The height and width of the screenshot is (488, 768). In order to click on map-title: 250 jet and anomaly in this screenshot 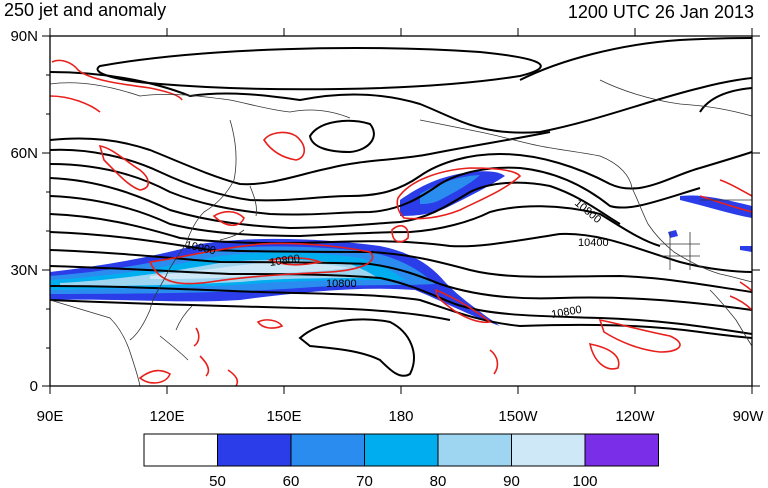, I will do `click(85, 10)`.